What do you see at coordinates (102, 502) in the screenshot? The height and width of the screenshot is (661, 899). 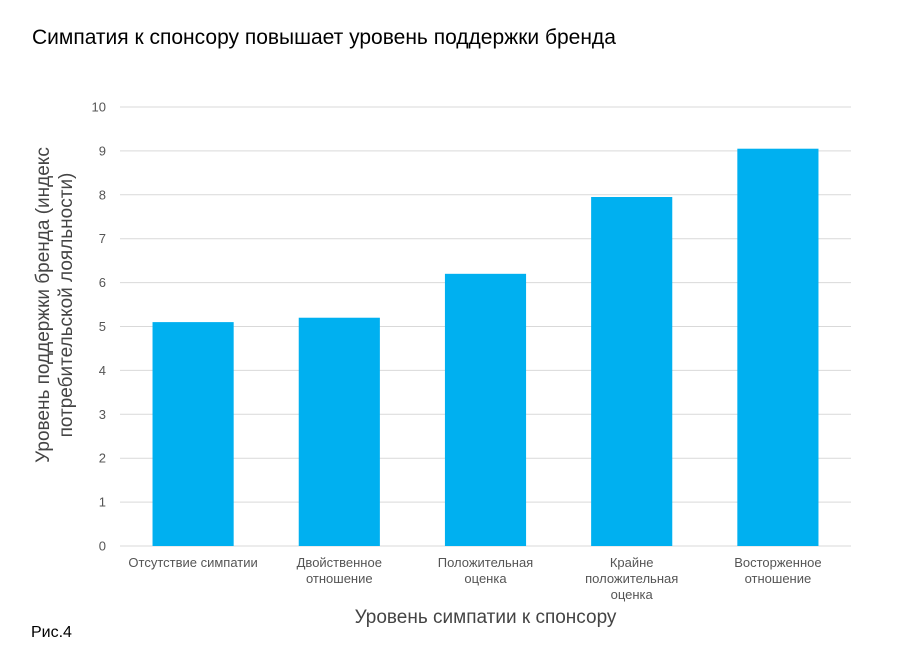 I see `y-tick-label: 1` at bounding box center [102, 502].